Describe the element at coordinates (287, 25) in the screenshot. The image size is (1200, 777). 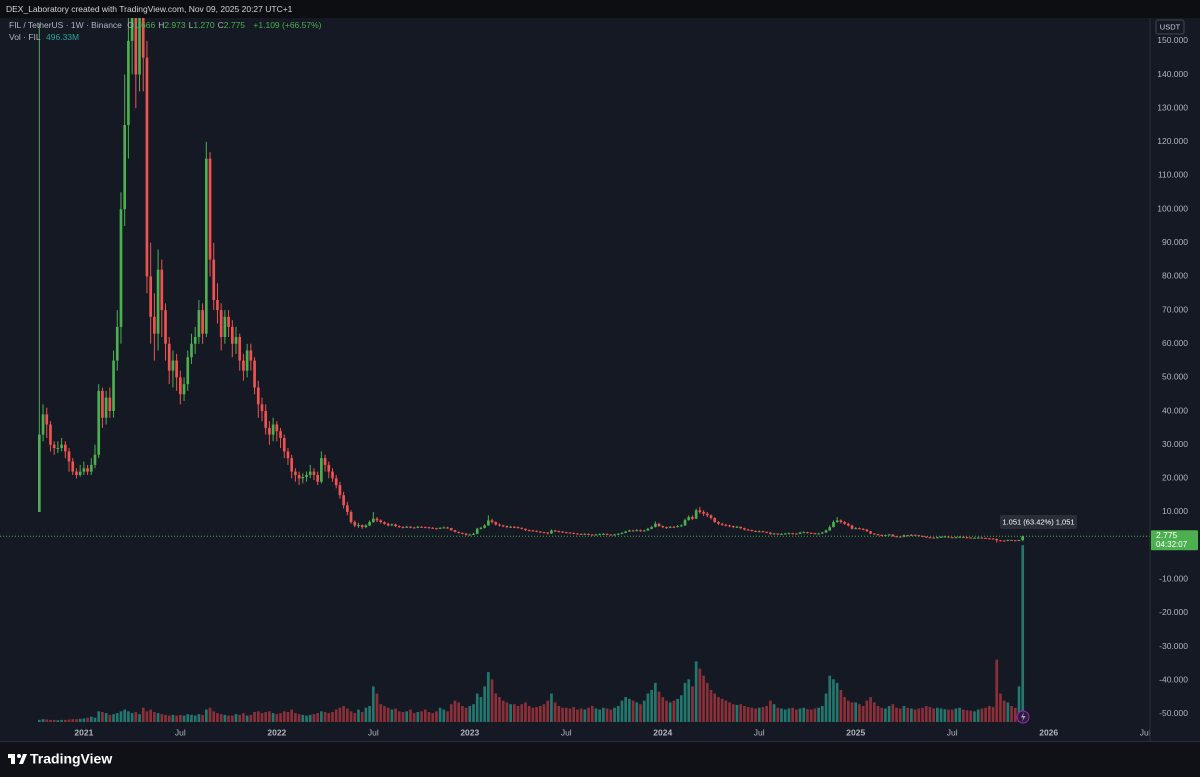
I see `change: +1.109 (+66.57%)` at that location.